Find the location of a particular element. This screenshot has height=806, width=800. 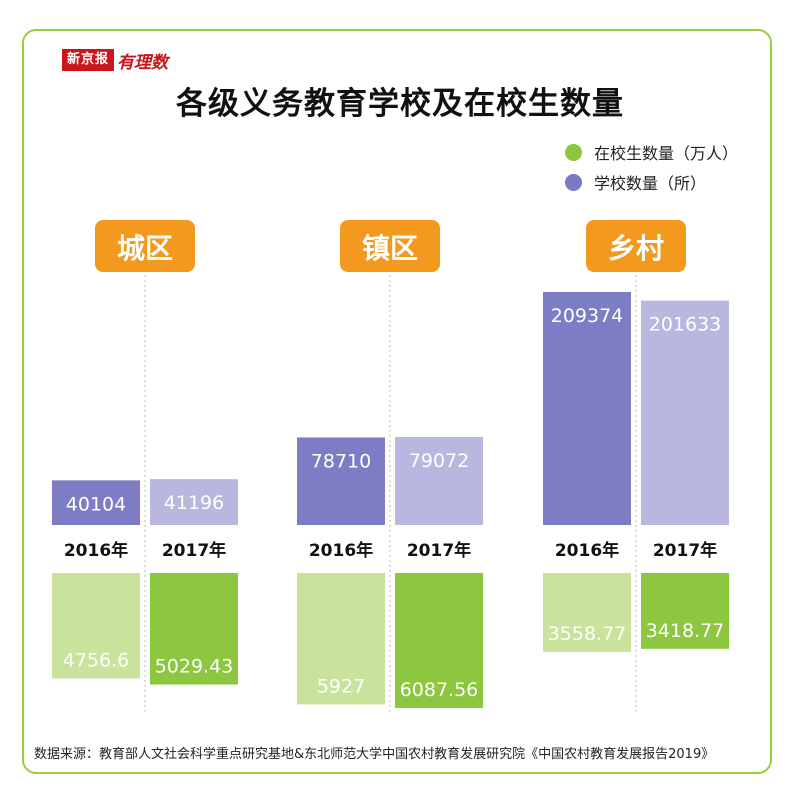

student-count-value-label: 5927 is located at coordinates (341, 686).